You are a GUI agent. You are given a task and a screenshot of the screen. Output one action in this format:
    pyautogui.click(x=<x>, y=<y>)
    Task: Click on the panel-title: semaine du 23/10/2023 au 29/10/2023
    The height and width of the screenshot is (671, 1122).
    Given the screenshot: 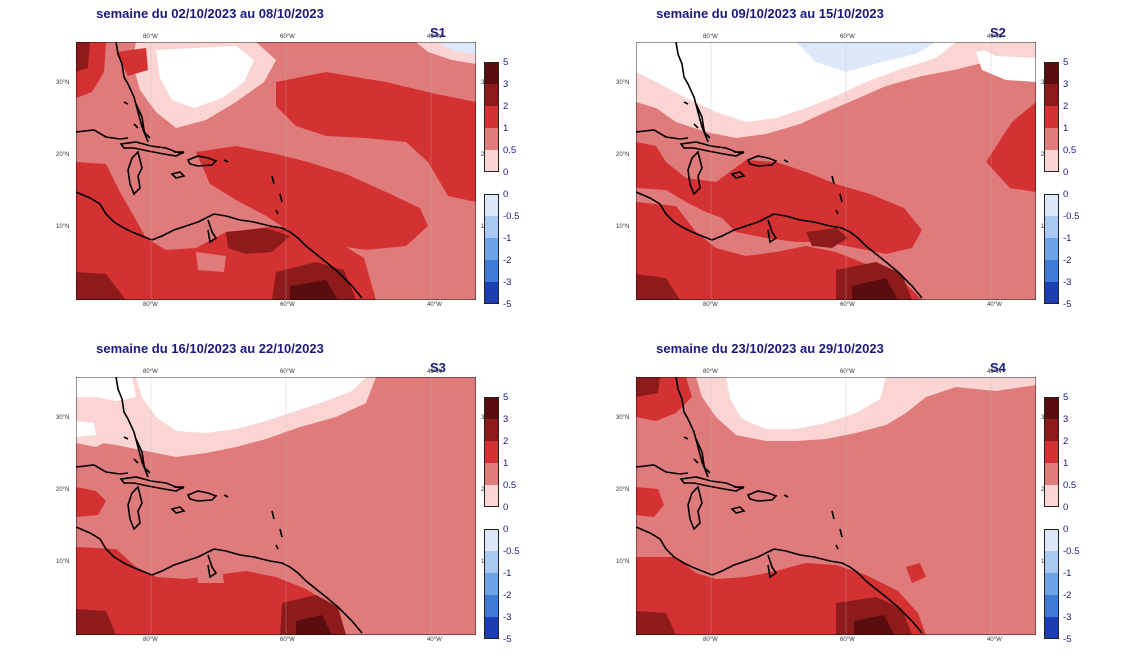 What is the action you would take?
    pyautogui.click(x=770, y=348)
    